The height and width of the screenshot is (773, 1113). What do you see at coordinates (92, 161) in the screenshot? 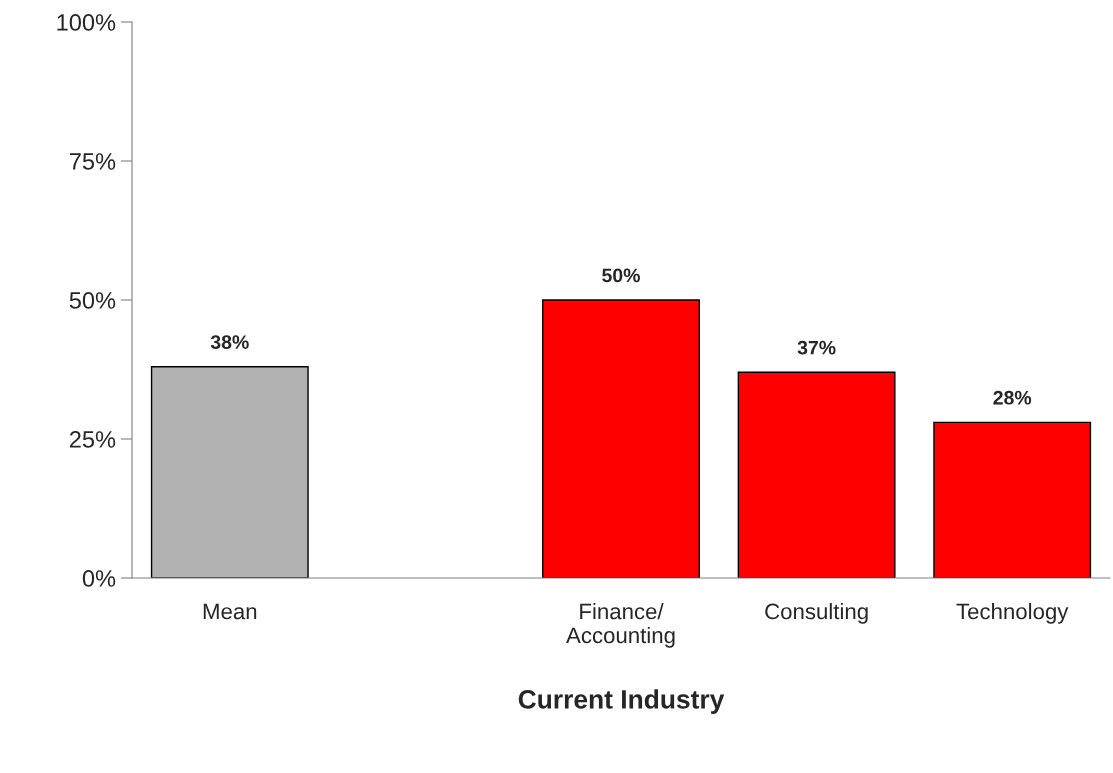
I see `y-tick-label: 75%` at bounding box center [92, 161].